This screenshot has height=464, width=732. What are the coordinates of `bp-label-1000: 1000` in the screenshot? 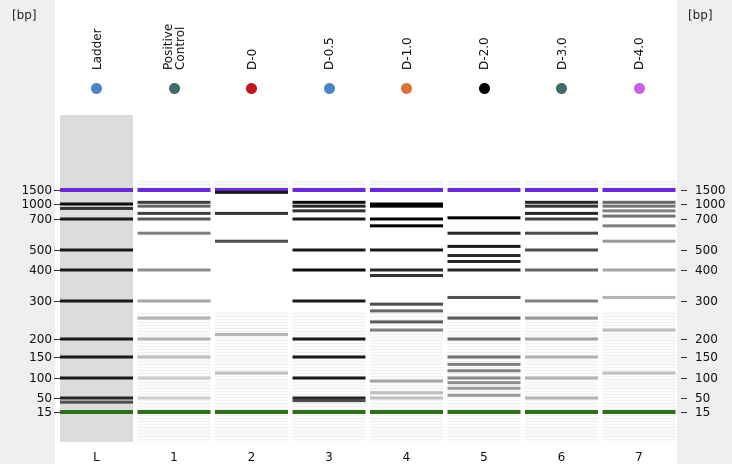 It's located at (36, 204).